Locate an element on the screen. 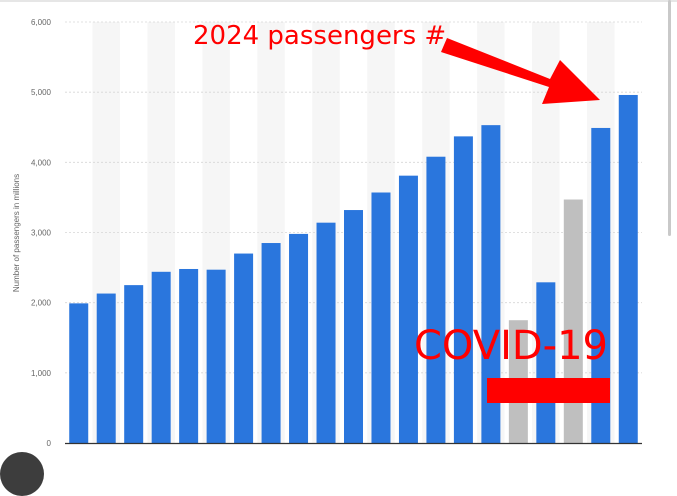 The width and height of the screenshot is (677, 496). y-axis-label: Number of passengers in millions is located at coordinates (16, 233).